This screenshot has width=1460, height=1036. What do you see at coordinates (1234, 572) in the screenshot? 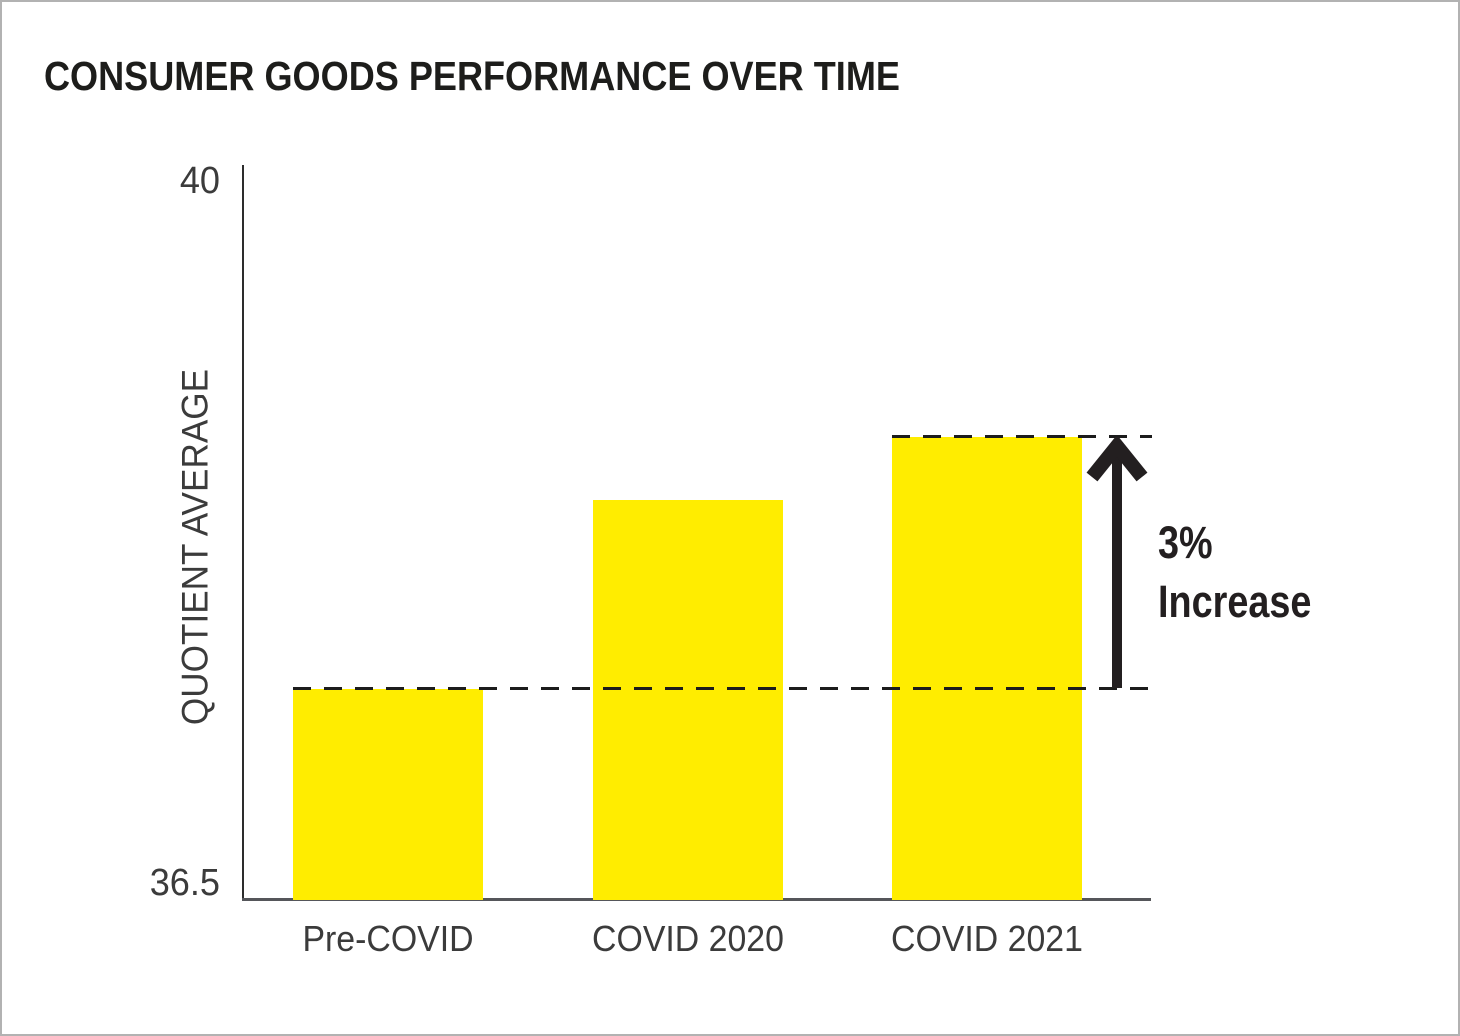
I see `increase-annotation: 3% Increase` at bounding box center [1234, 572].